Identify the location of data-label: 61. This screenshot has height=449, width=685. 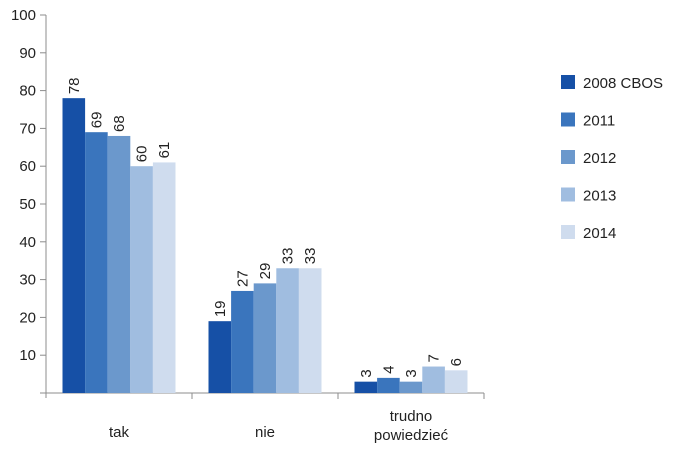
(164, 150).